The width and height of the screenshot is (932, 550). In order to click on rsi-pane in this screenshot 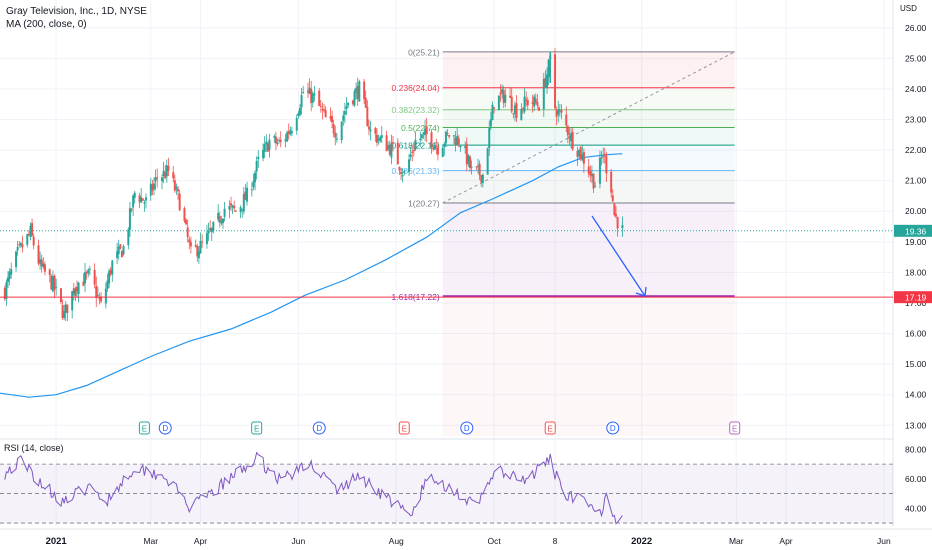, I will do `click(446, 488)`.